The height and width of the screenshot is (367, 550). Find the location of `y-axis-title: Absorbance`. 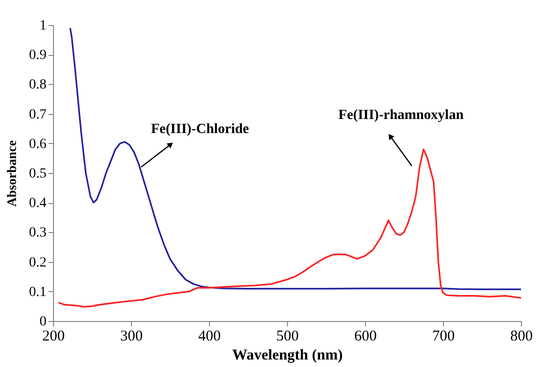

y-axis-title: Absorbance is located at coordinates (11, 173).